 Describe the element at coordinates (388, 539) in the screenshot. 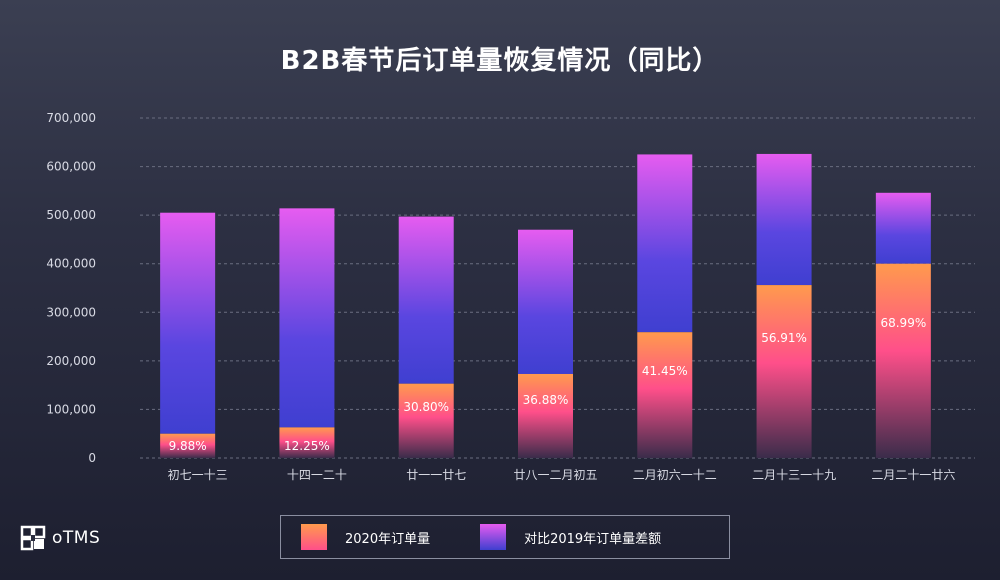

I see `legend-label-2020: 2020年订单量` at that location.